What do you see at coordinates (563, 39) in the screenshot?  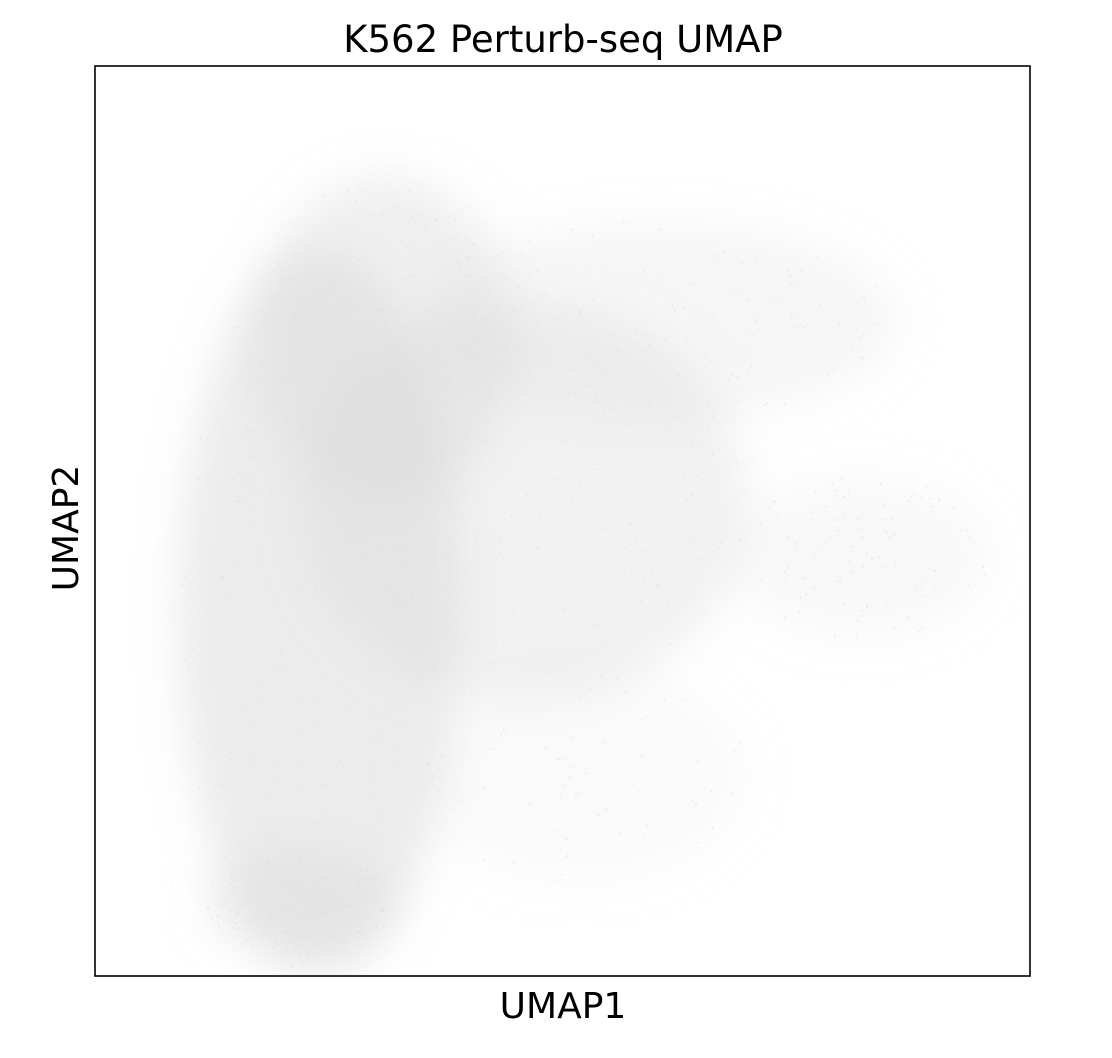 I see `chart-title: K562 Perturb-seq UMAP` at bounding box center [563, 39].